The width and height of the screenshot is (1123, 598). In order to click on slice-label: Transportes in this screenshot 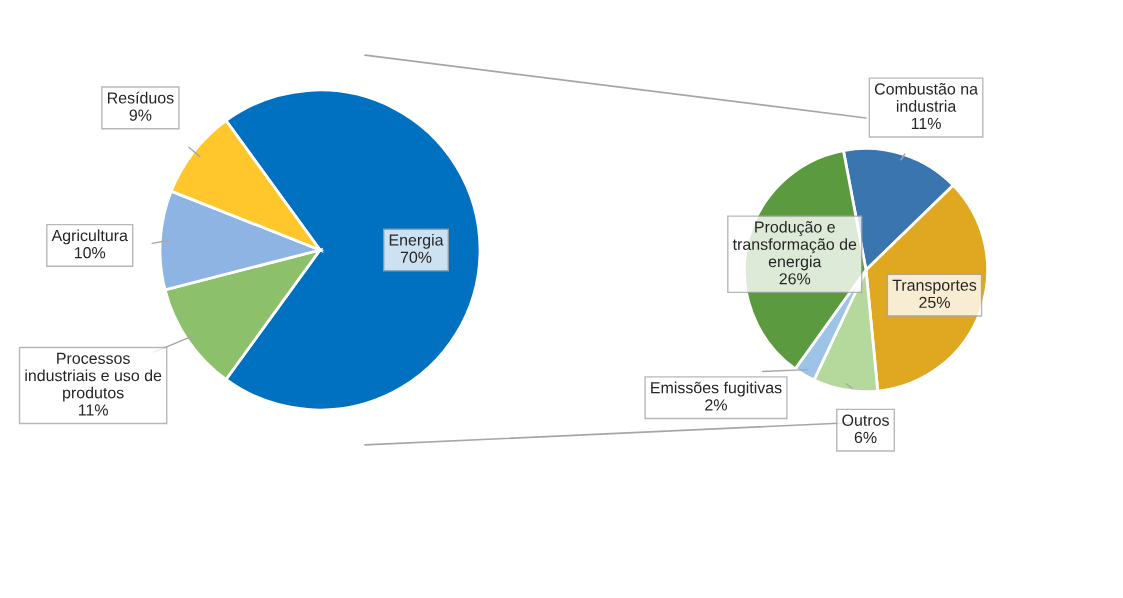, I will do `click(934, 286)`.